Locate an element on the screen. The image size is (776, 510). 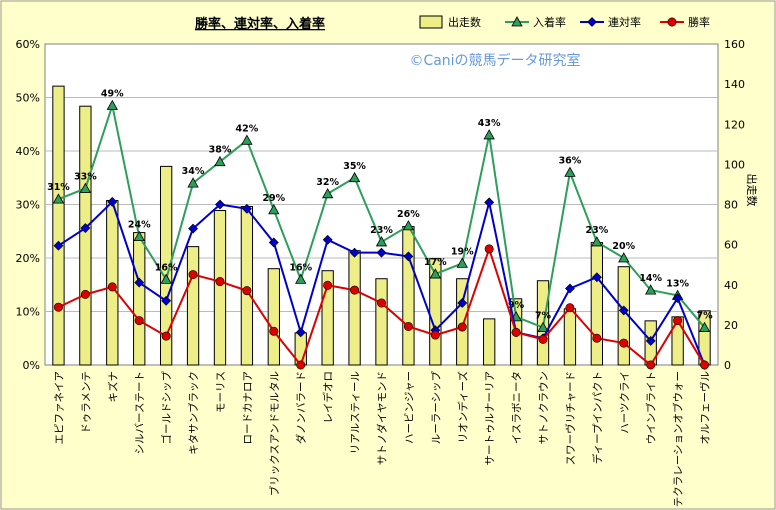
data-label: 13% is located at coordinates (677, 283).